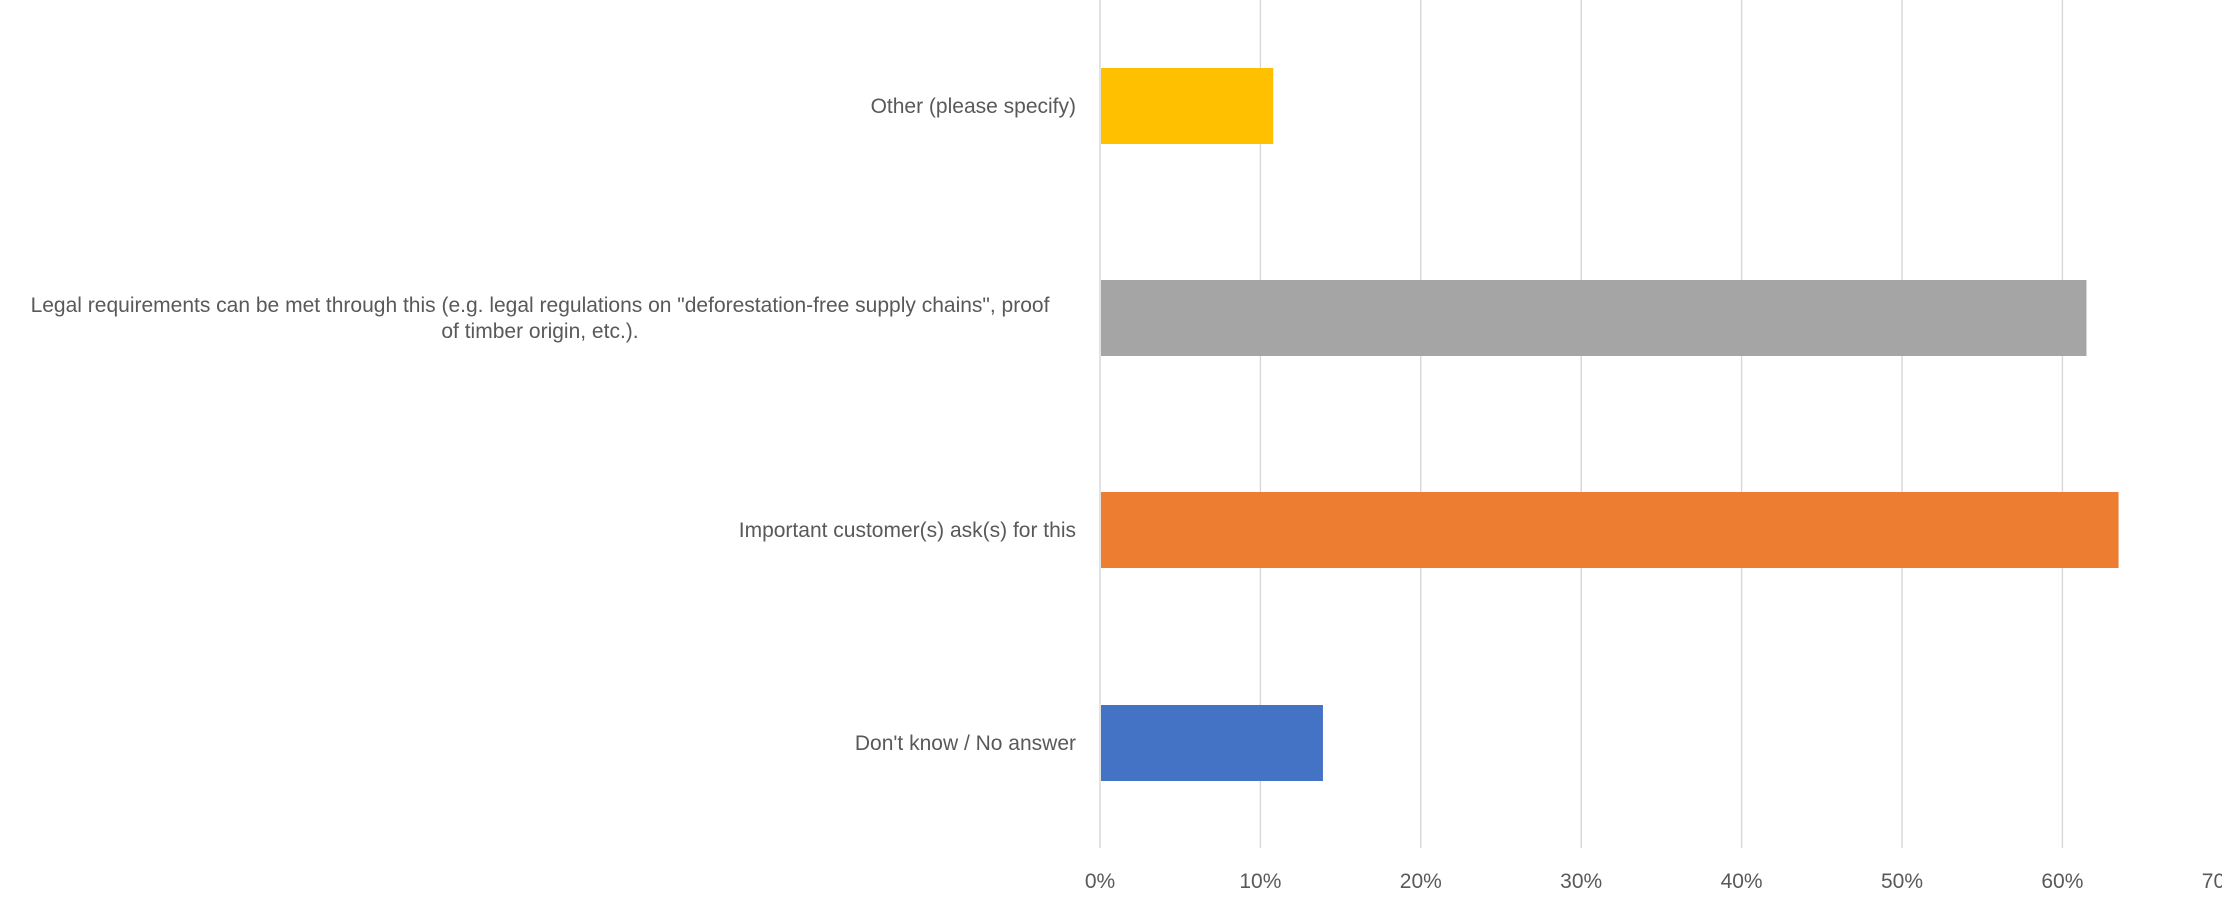 Image resolution: width=2222 pixels, height=899 pixels. Describe the element at coordinates (1260, 881) in the screenshot. I see `x-tick-label: 10%` at that location.